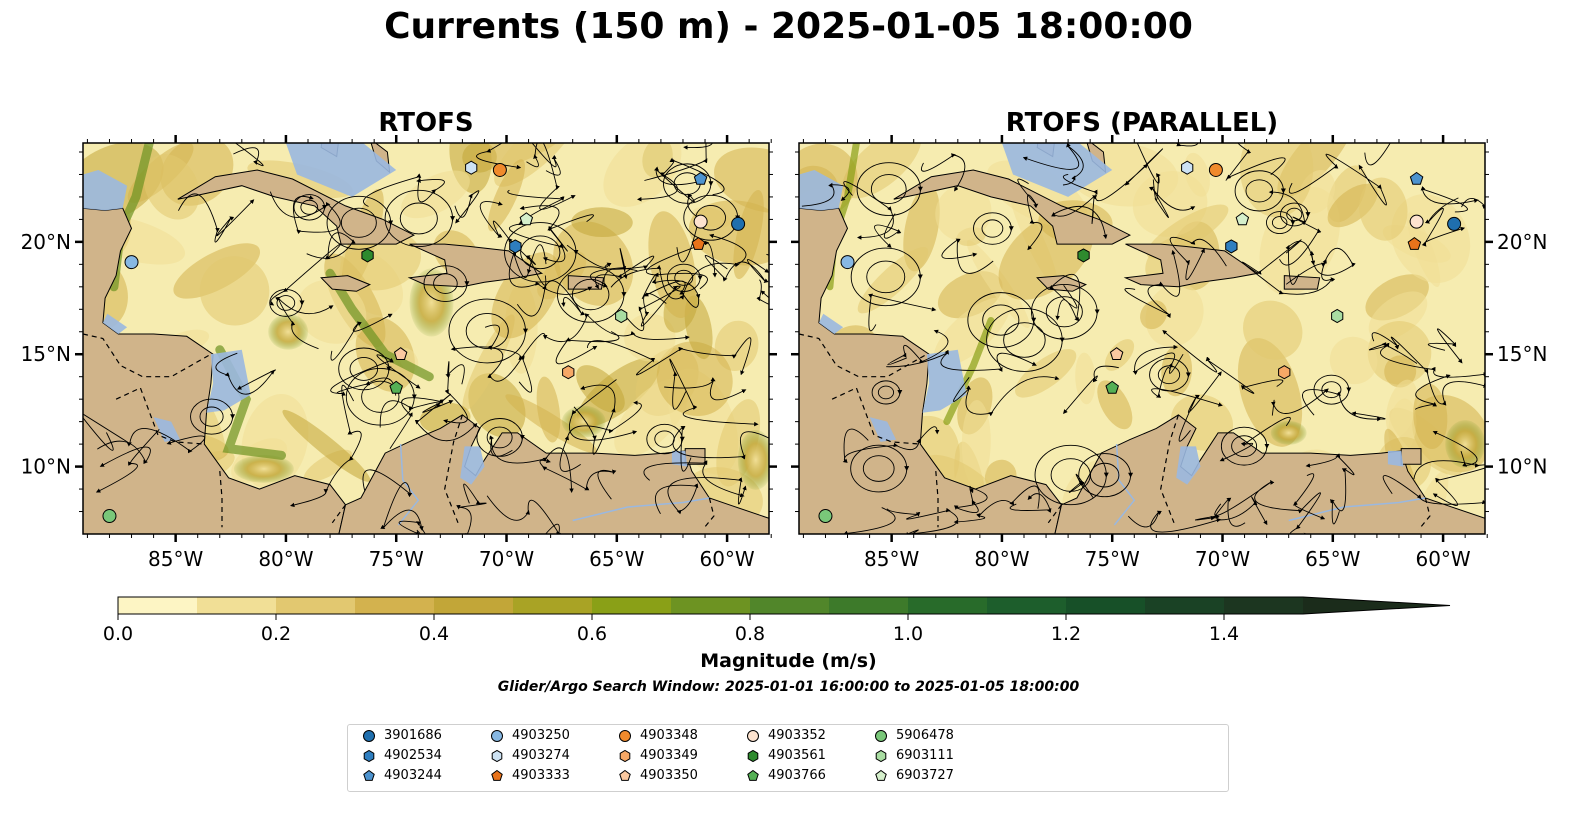 The width and height of the screenshot is (1577, 827). Describe the element at coordinates (118, 634) in the screenshot. I see `colorbar-tick-label: 0.0` at that location.